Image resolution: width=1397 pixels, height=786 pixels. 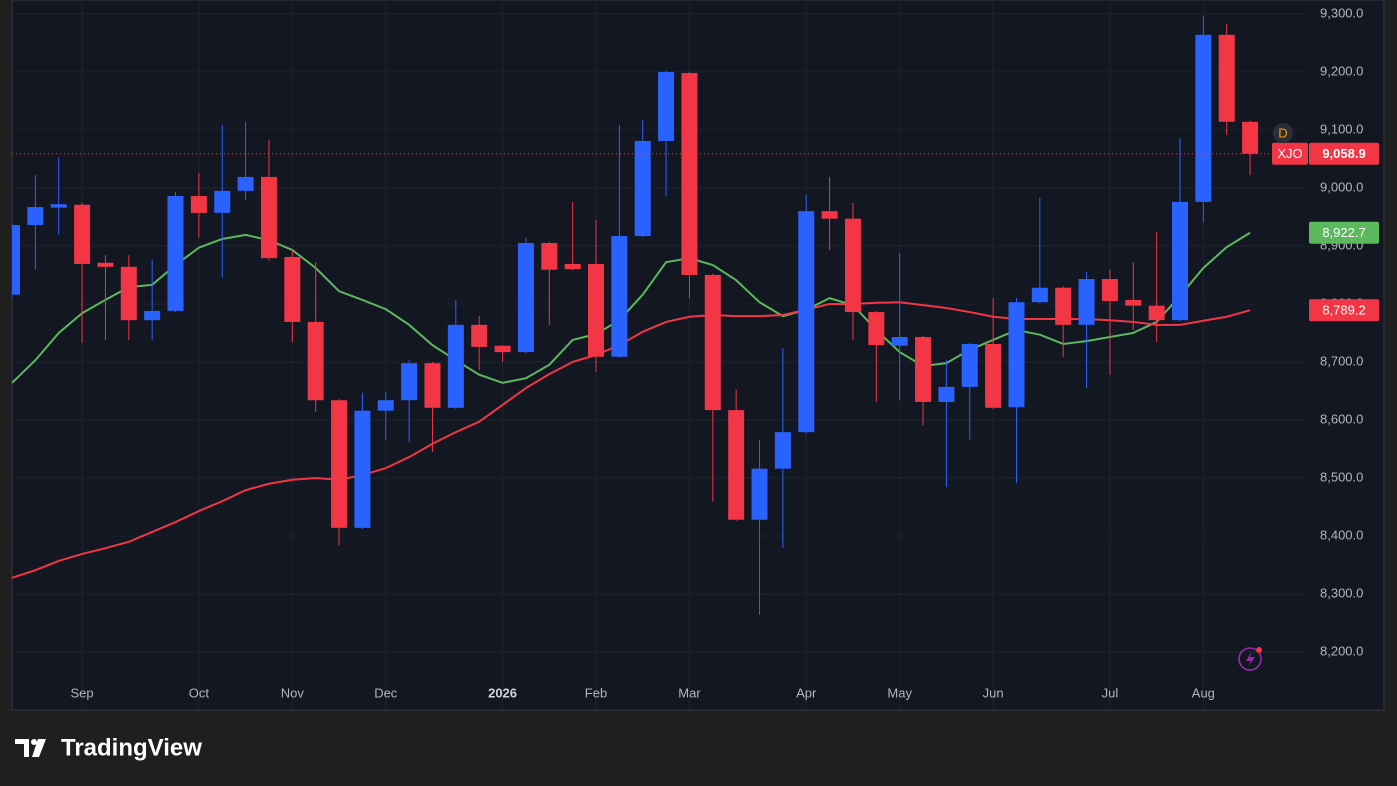 I want to click on icon-ring, so click(x=1250, y=659).